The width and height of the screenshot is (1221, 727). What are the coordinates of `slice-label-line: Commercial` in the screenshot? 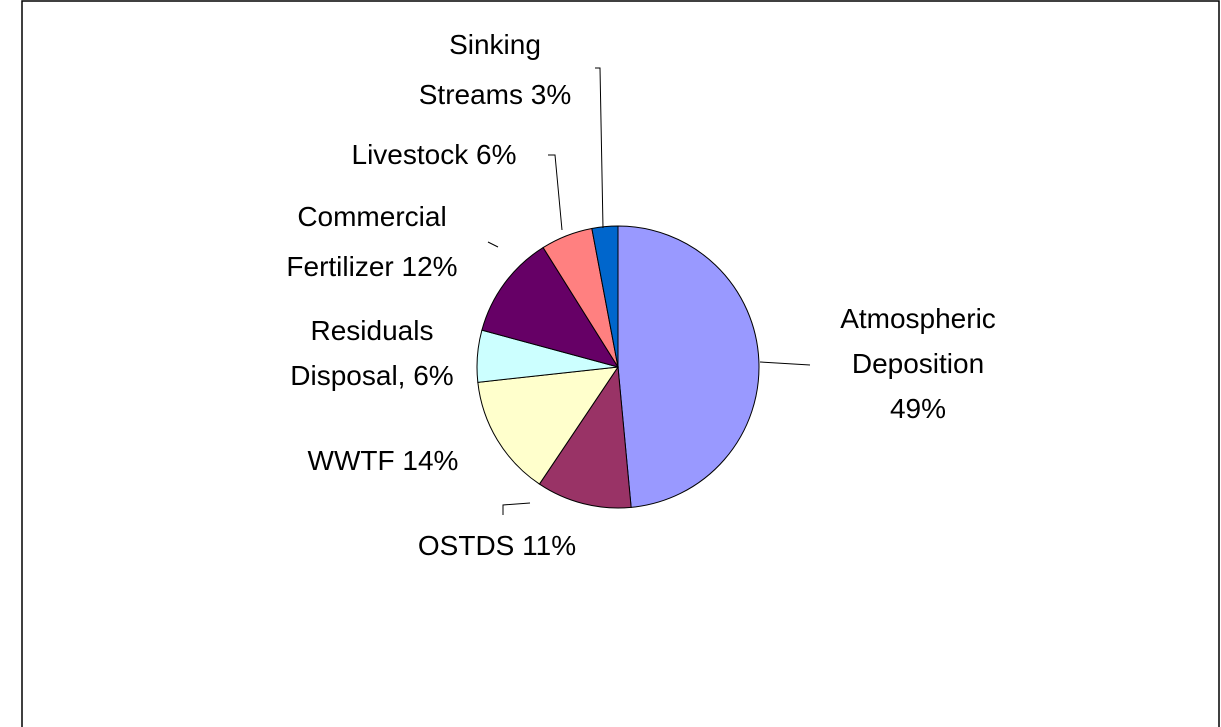 It's located at (371, 216).